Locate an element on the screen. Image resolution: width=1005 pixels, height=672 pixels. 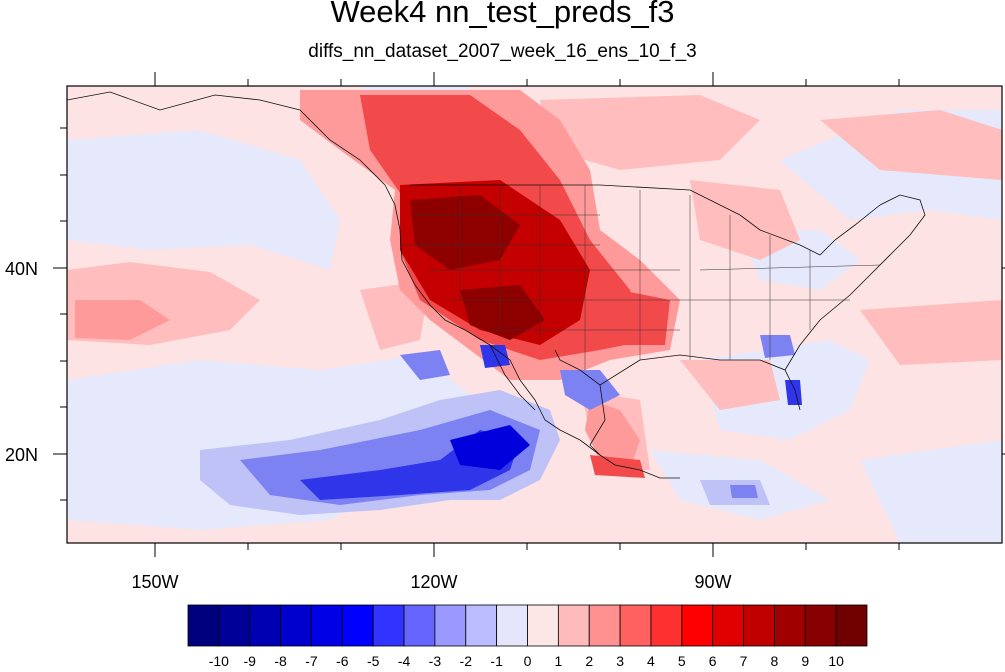
colorbar-label: -1 is located at coordinates (496, 661).